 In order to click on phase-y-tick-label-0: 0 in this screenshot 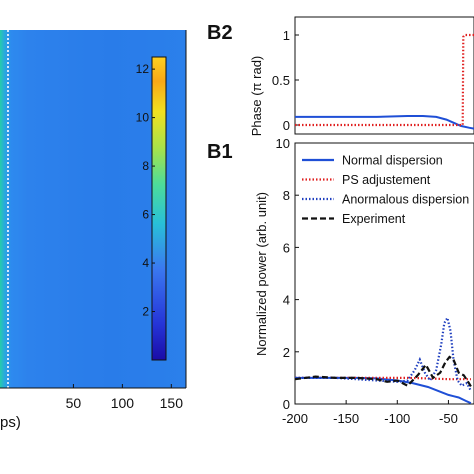, I will do `click(286, 125)`.